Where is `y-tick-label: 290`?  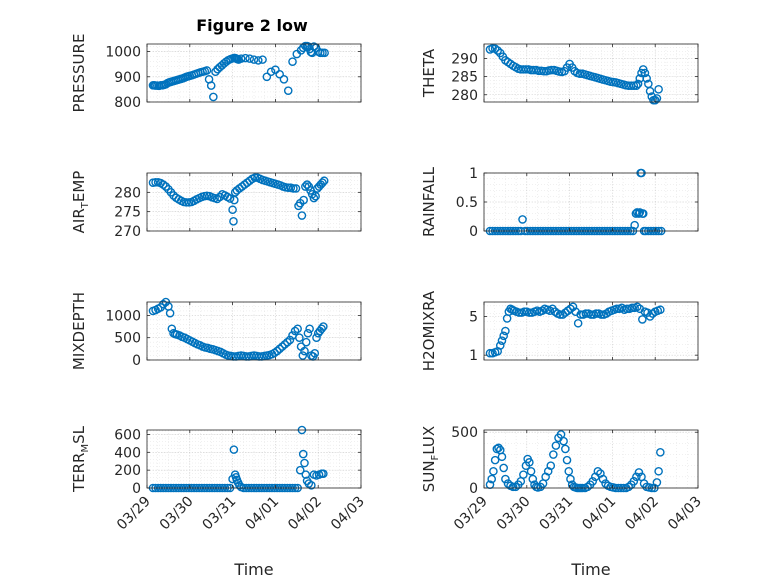 y-tick-label: 290 is located at coordinates (464, 60).